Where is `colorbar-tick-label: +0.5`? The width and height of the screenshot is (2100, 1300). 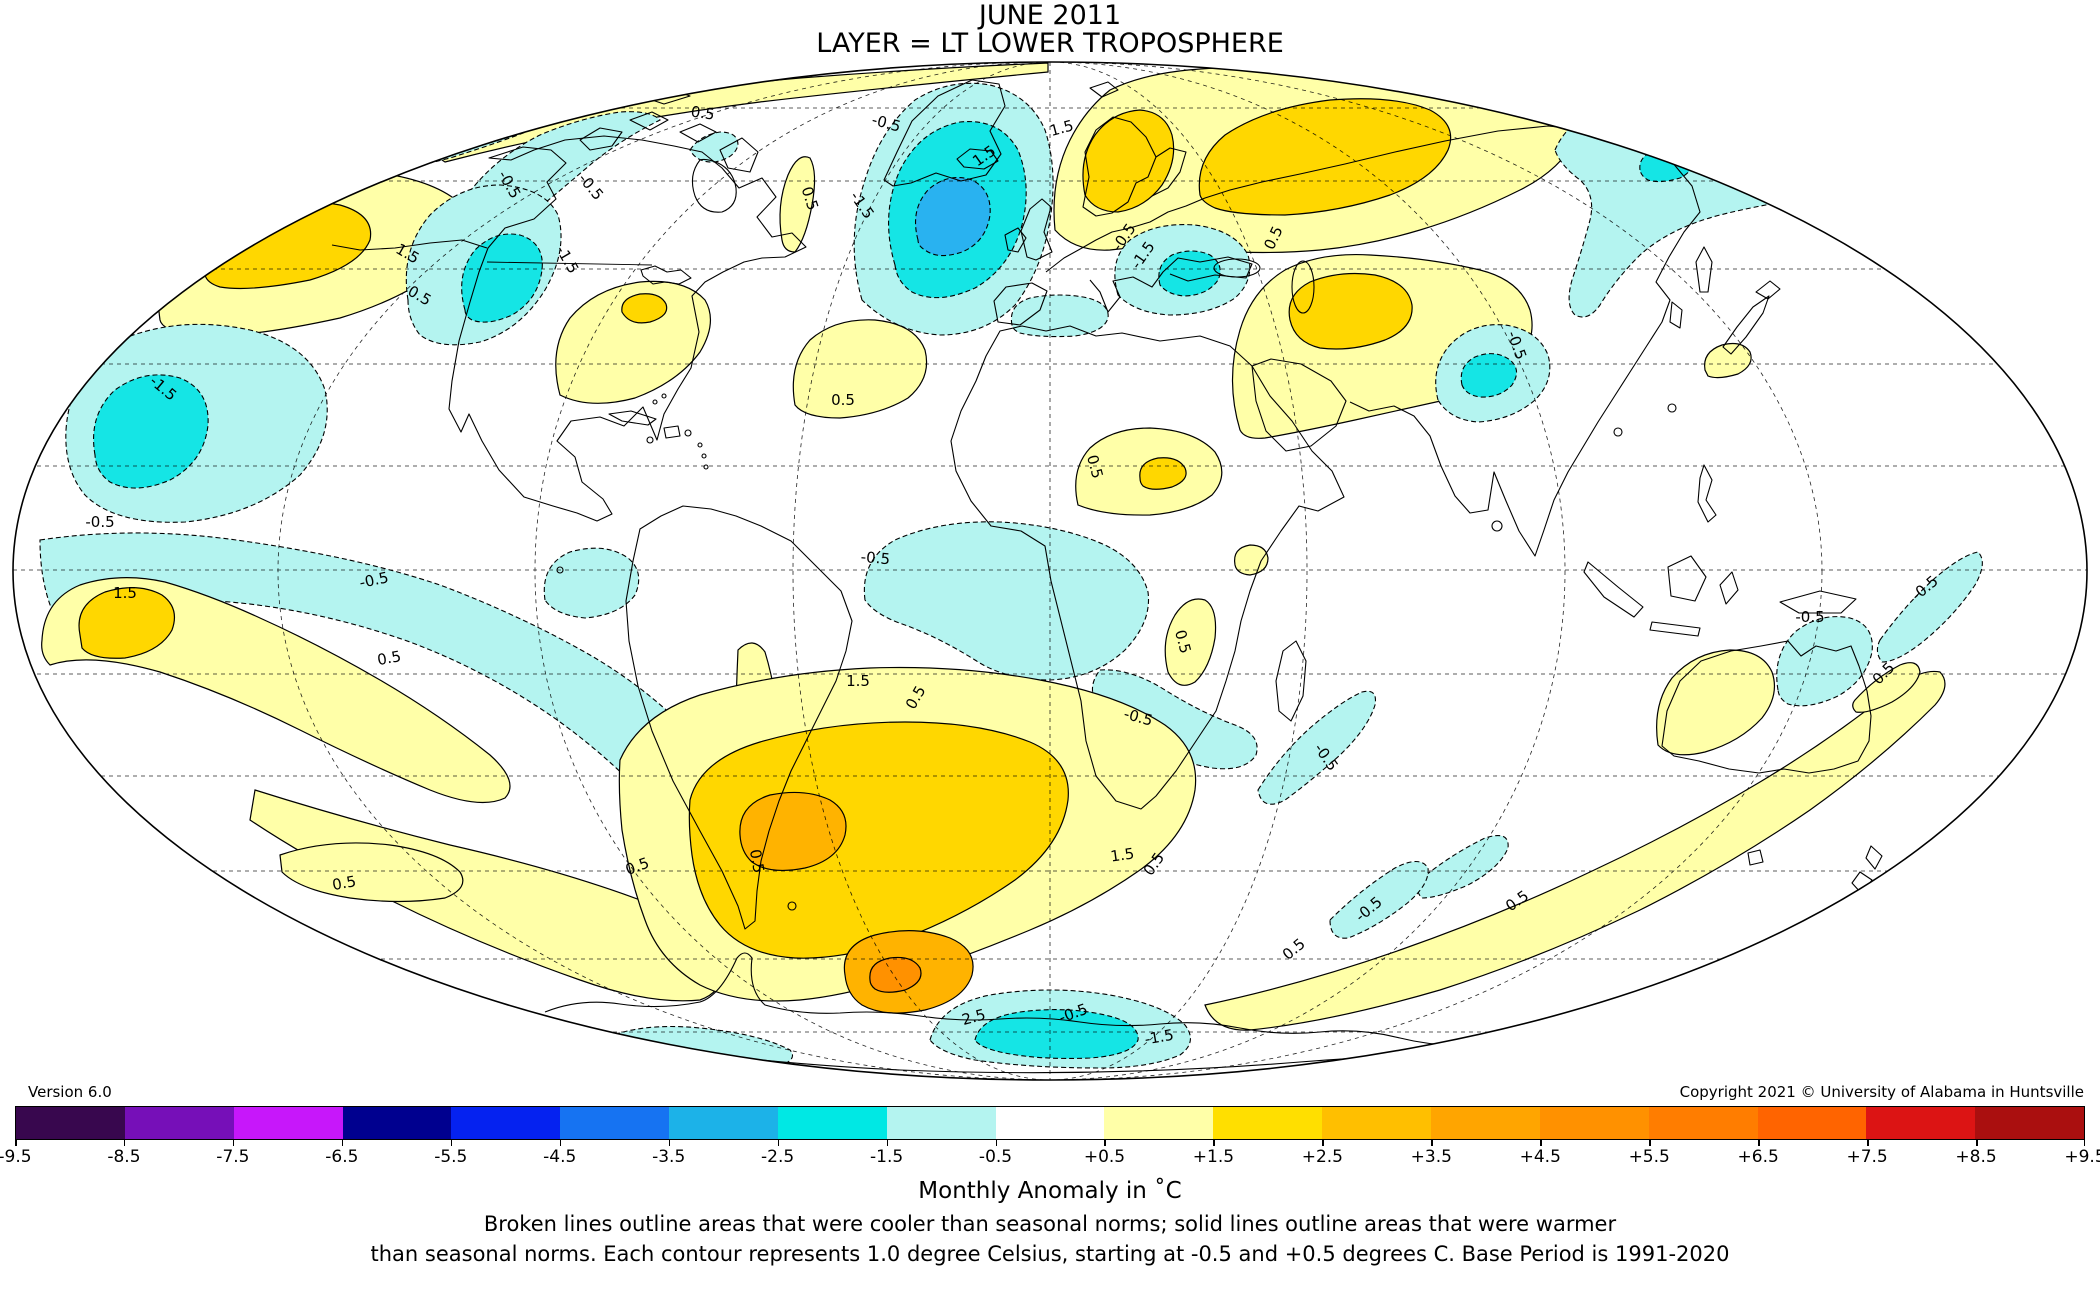 colorbar-tick-label: +0.5 is located at coordinates (1104, 1157).